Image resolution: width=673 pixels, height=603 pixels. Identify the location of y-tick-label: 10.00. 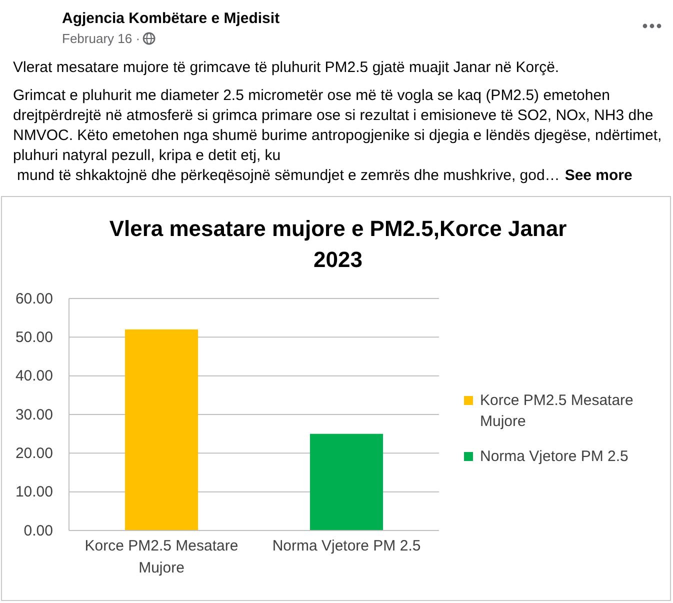
(34, 492).